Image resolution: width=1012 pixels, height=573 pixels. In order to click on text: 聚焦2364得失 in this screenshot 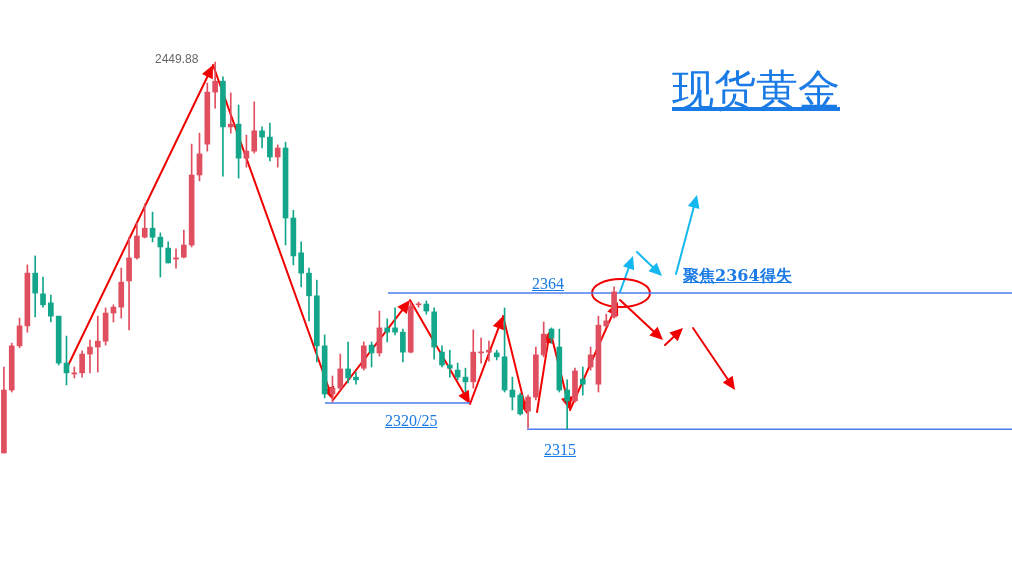, I will do `click(737, 276)`.